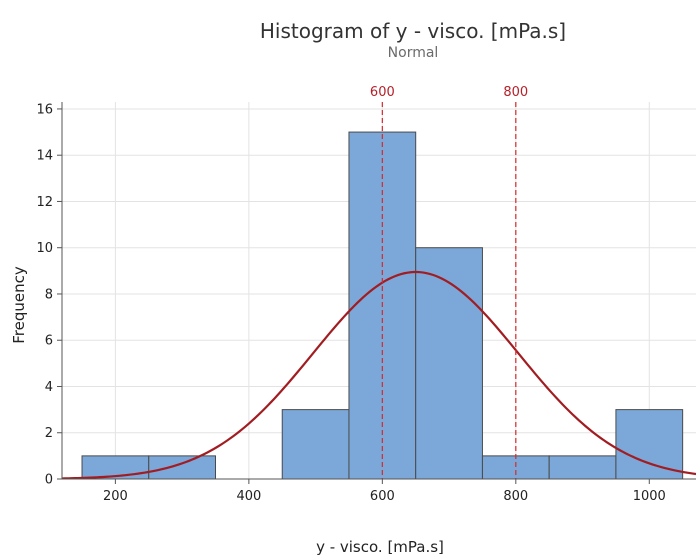  I want to click on y-tick-label: 6, so click(49, 341).